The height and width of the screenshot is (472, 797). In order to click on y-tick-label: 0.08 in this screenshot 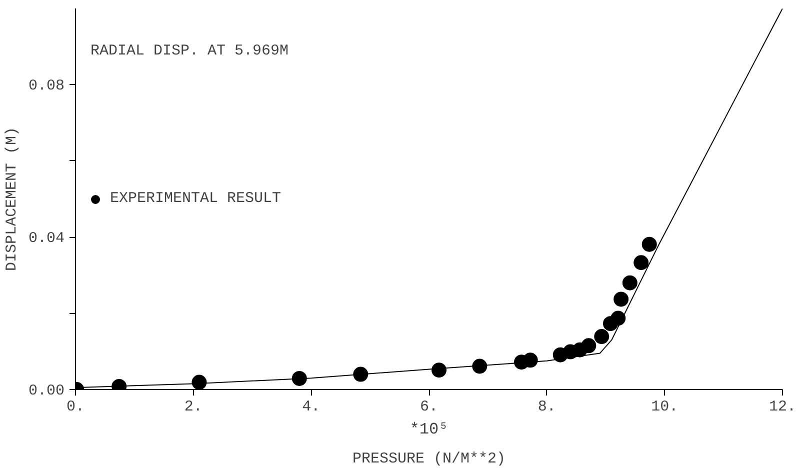, I will do `click(46, 86)`.